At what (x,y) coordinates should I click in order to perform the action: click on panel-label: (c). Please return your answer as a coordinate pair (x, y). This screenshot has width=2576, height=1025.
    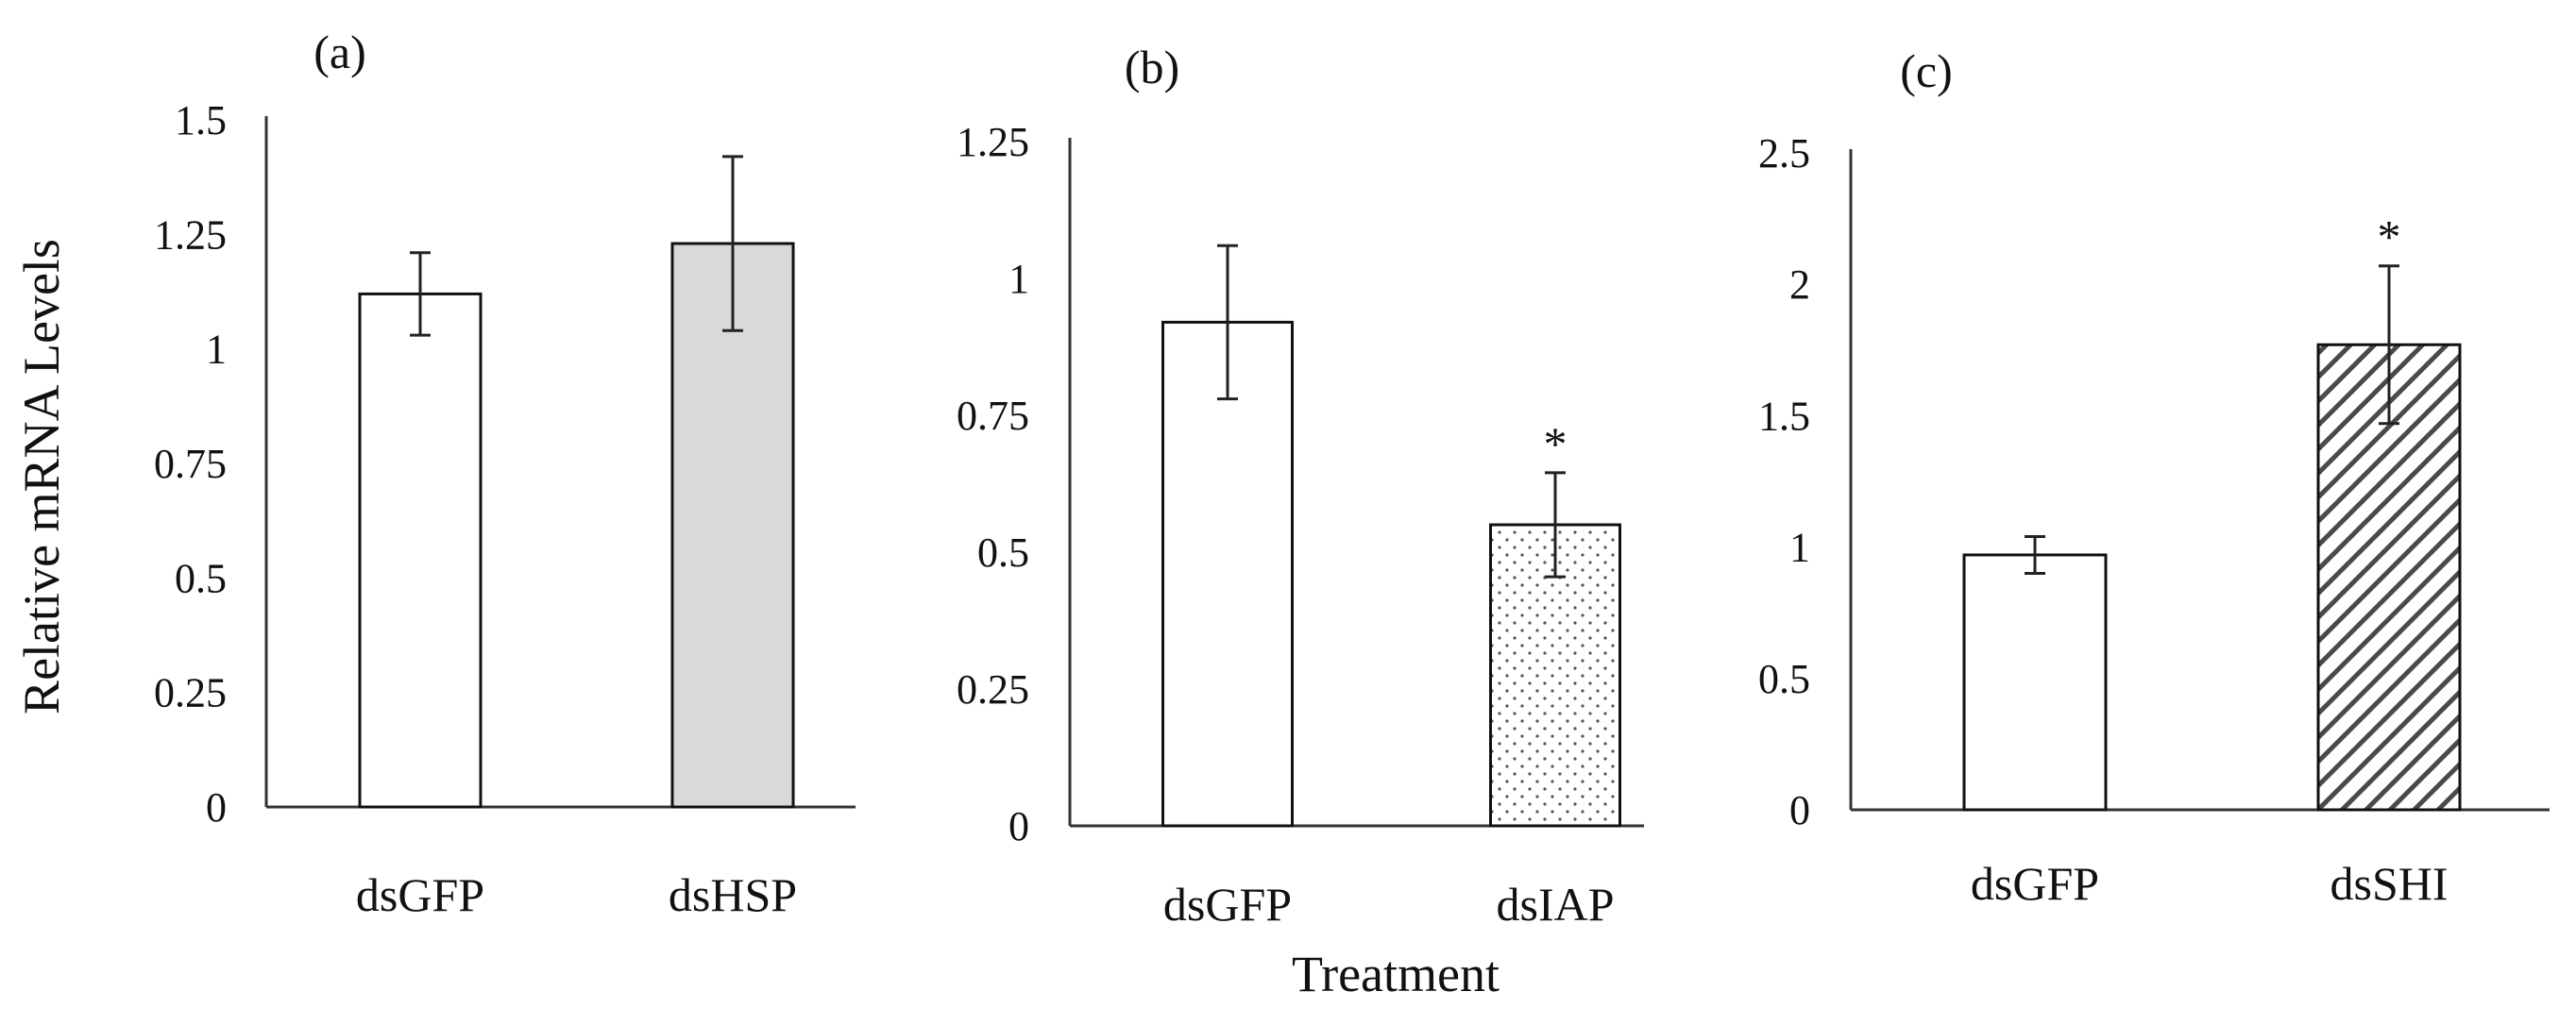
    Looking at the image, I should click on (1926, 70).